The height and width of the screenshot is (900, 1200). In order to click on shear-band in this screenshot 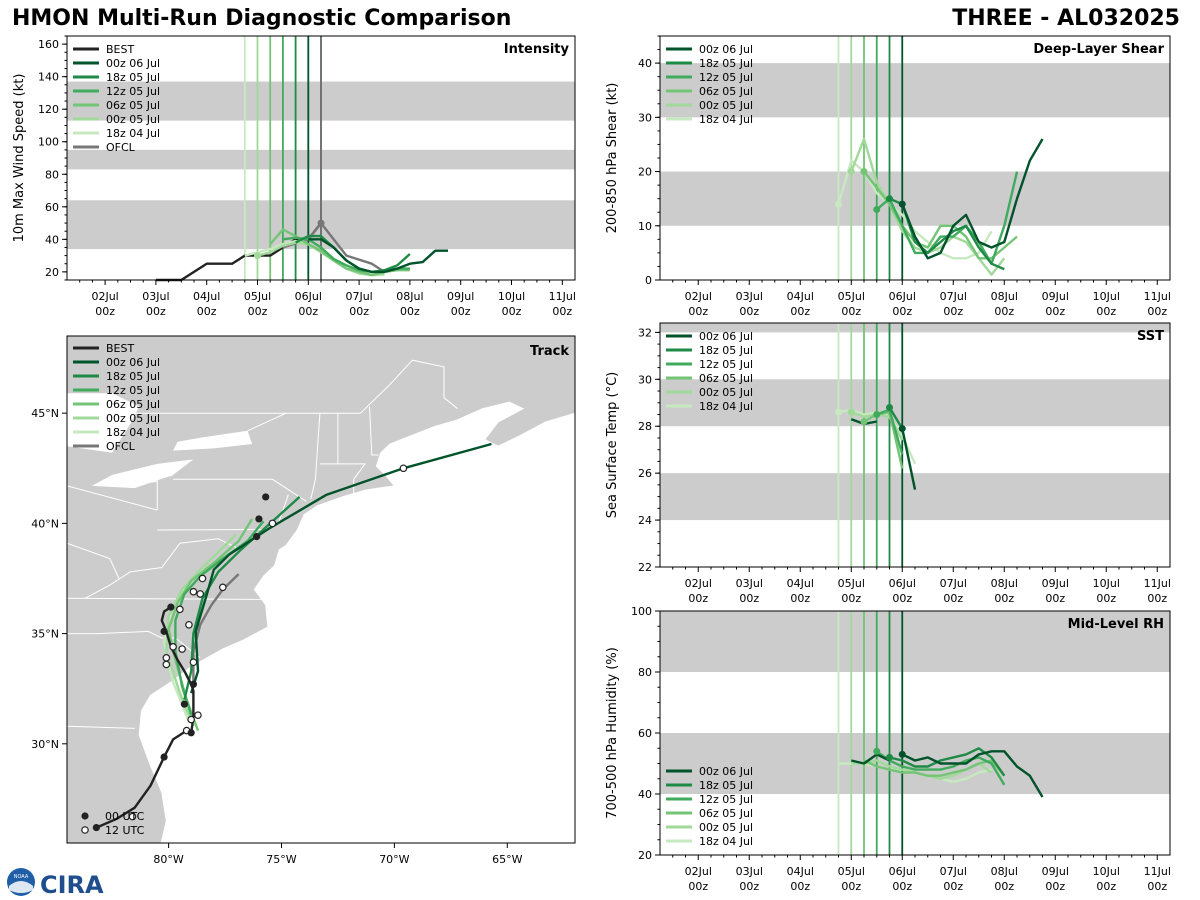, I will do `click(915, 198)`.